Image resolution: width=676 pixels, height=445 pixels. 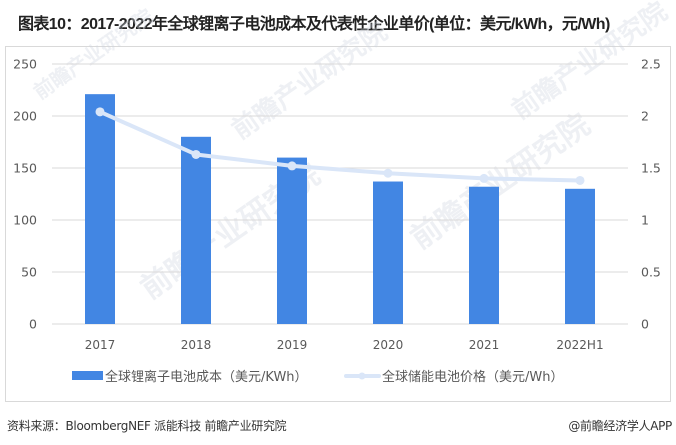 What do you see at coordinates (100, 112) in the screenshot?
I see `line-point-2017` at bounding box center [100, 112].